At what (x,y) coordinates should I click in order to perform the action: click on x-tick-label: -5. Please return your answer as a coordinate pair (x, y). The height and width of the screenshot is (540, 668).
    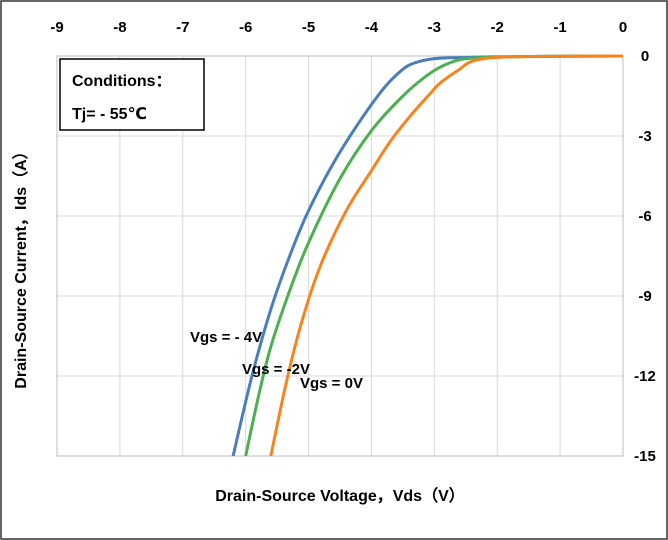
    Looking at the image, I should click on (308, 27).